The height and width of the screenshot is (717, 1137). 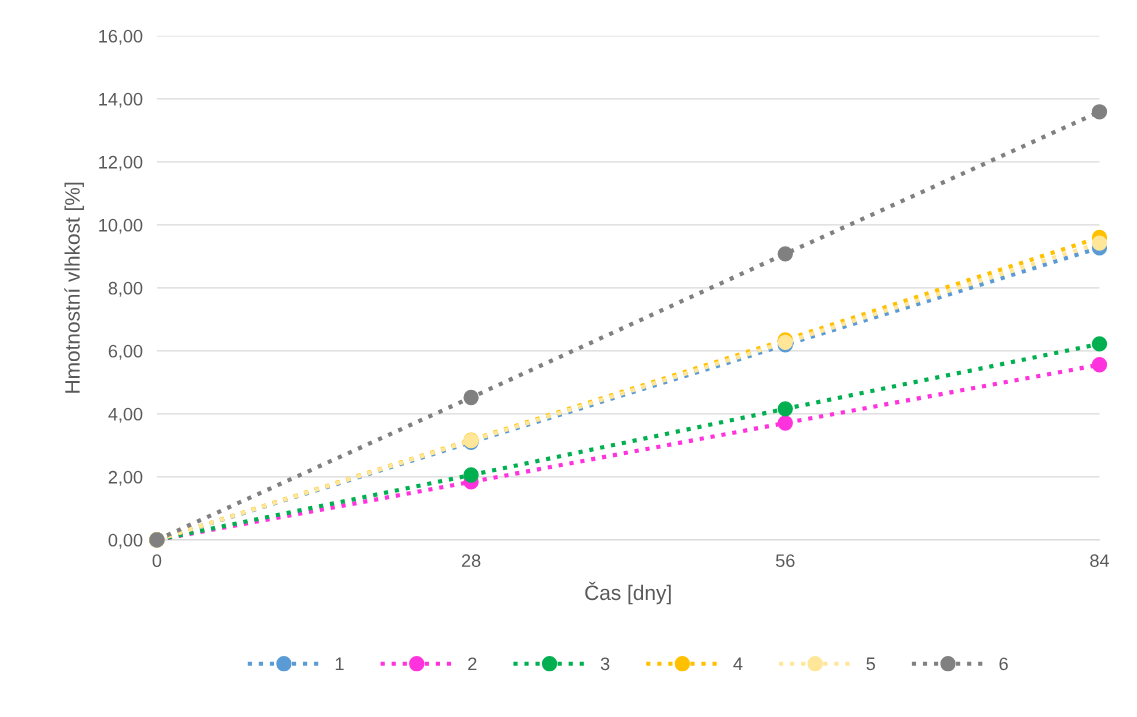 What do you see at coordinates (125, 541) in the screenshot?
I see `y-tick-label: 0,00` at bounding box center [125, 541].